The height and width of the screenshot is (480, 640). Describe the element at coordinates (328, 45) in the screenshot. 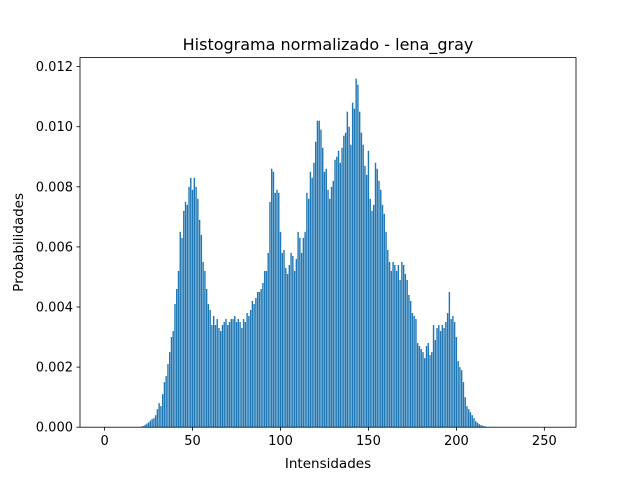

I see `chart-title: Histograma normalizado - lena_gray` at that location.